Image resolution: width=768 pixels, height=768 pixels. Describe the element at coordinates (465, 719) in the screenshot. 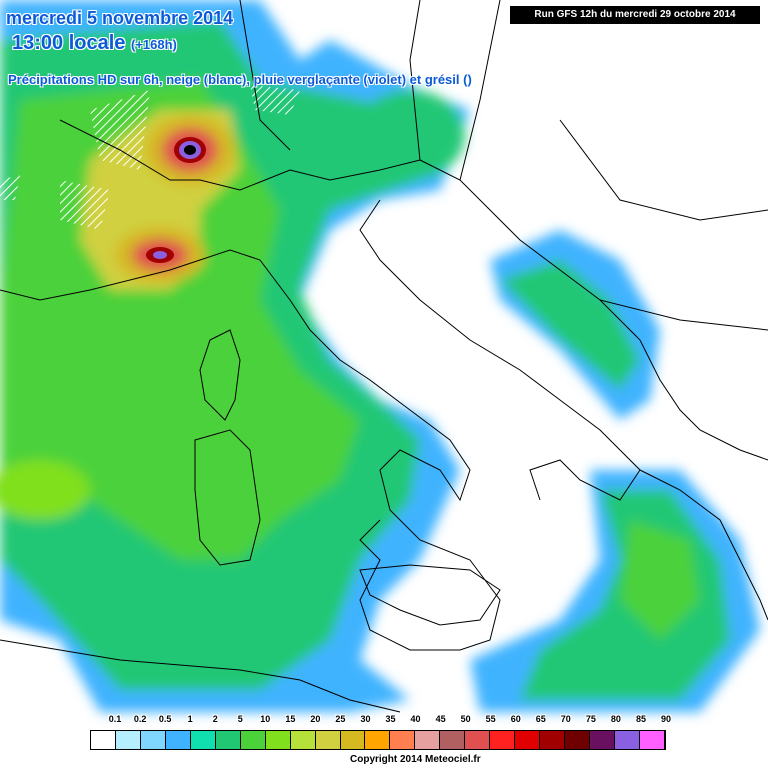

I see `legend-label: 50` at that location.